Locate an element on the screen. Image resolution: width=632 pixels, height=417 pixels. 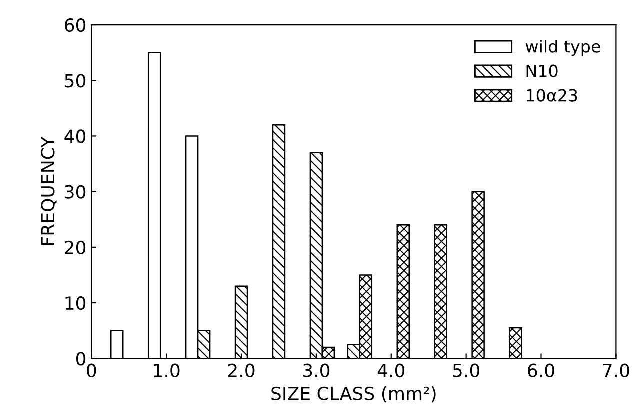
x-tick-label: 4.0 is located at coordinates (391, 371).